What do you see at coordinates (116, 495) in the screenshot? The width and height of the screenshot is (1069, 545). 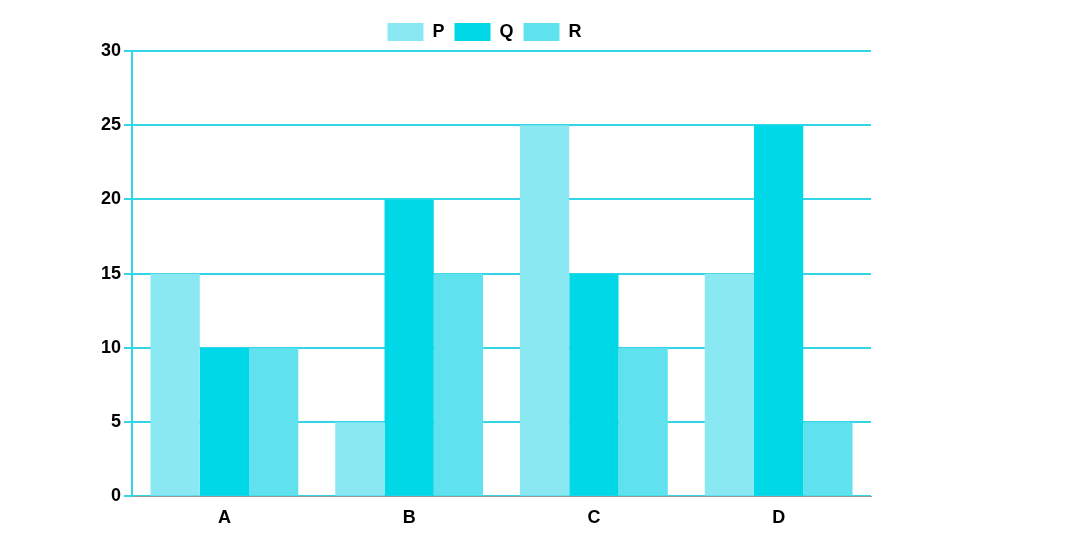 I see `y-tick-label: 0` at bounding box center [116, 495].